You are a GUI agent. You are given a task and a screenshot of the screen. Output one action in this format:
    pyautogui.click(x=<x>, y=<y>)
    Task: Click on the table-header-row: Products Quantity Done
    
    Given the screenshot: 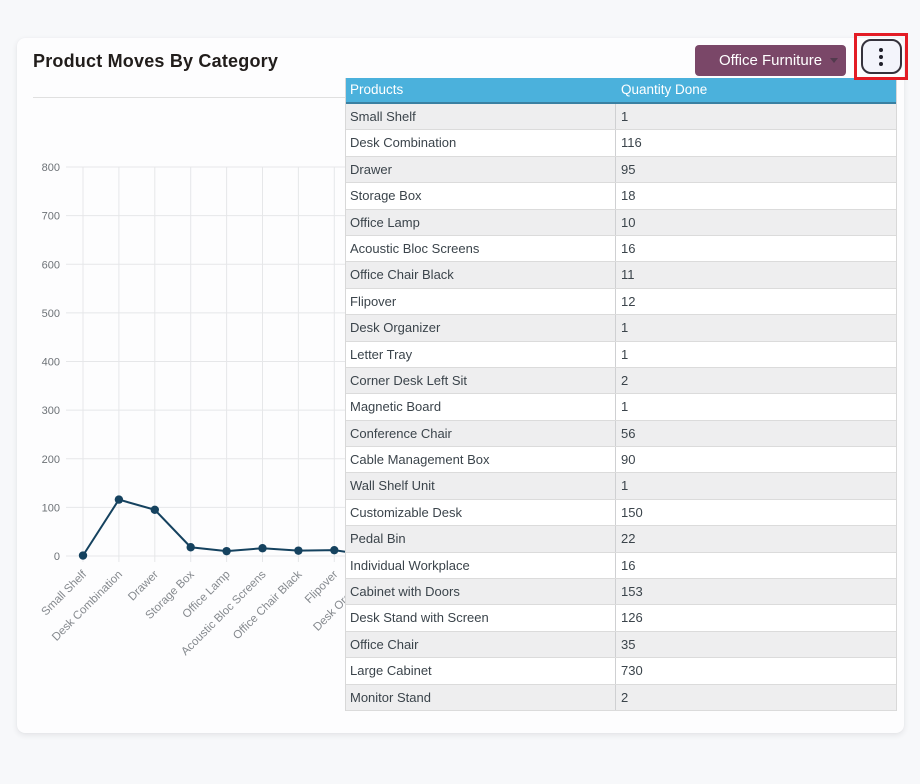 What is the action you would take?
    pyautogui.click(x=621, y=91)
    